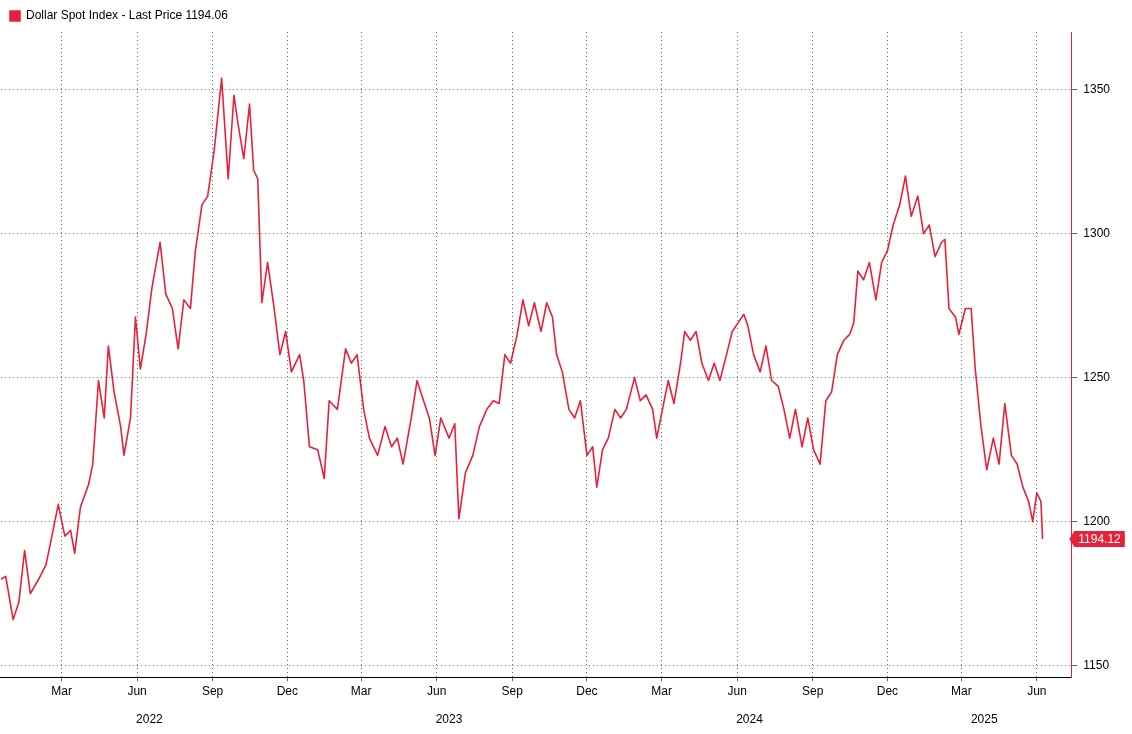 The width and height of the screenshot is (1132, 734). Describe the element at coordinates (984, 719) in the screenshot. I see `x2-tick-label: 2025` at that location.